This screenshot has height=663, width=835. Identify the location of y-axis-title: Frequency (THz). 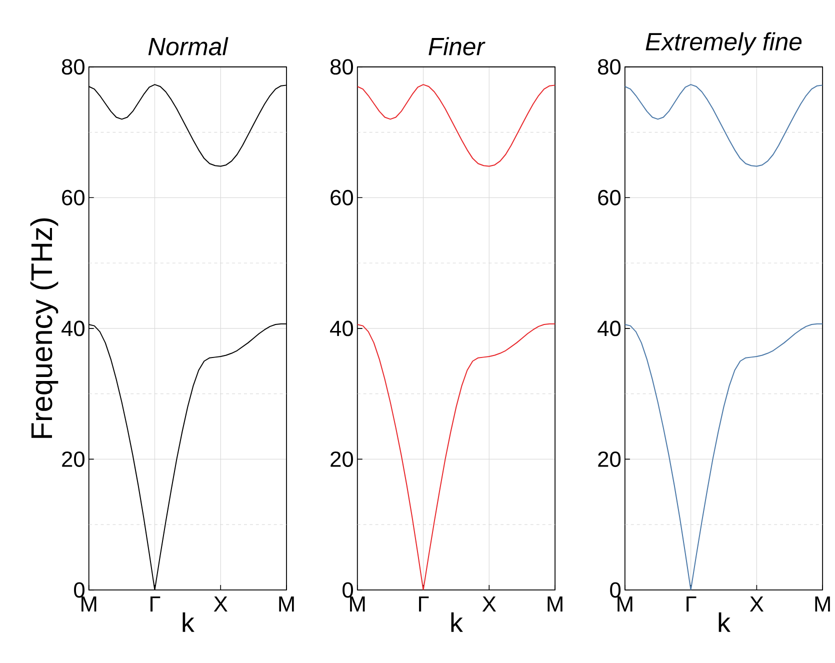
(44, 328).